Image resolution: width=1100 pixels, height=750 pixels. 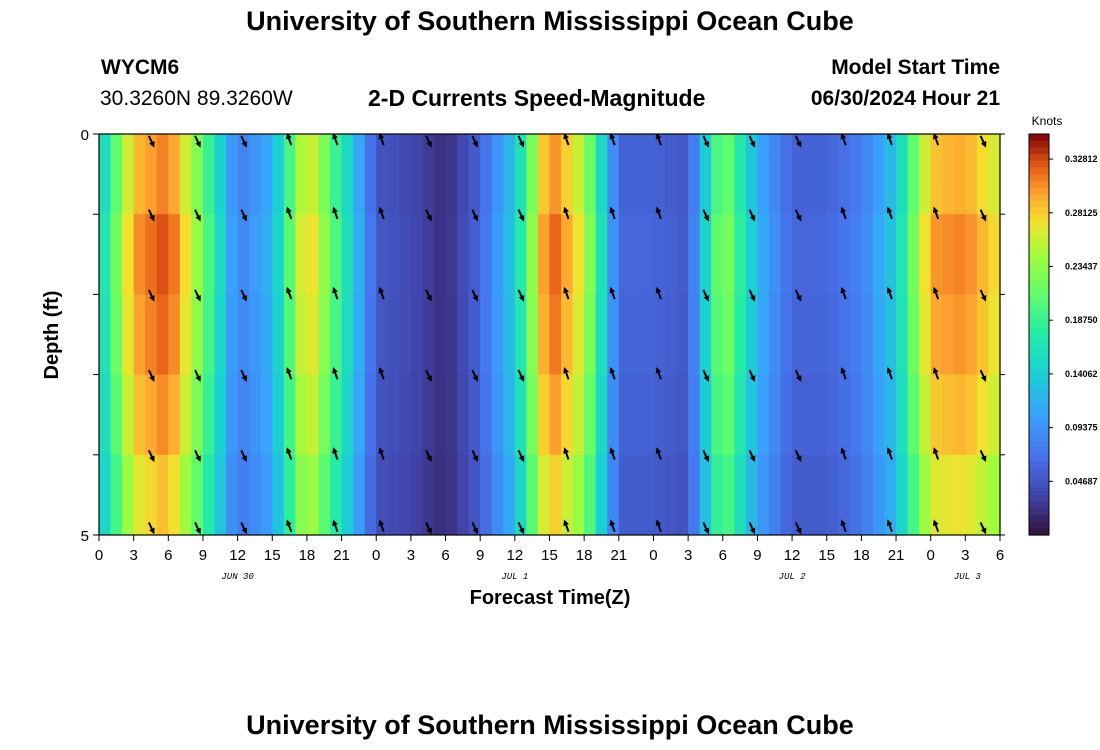 I want to click on date-label: JUL 1, so click(x=514, y=577).